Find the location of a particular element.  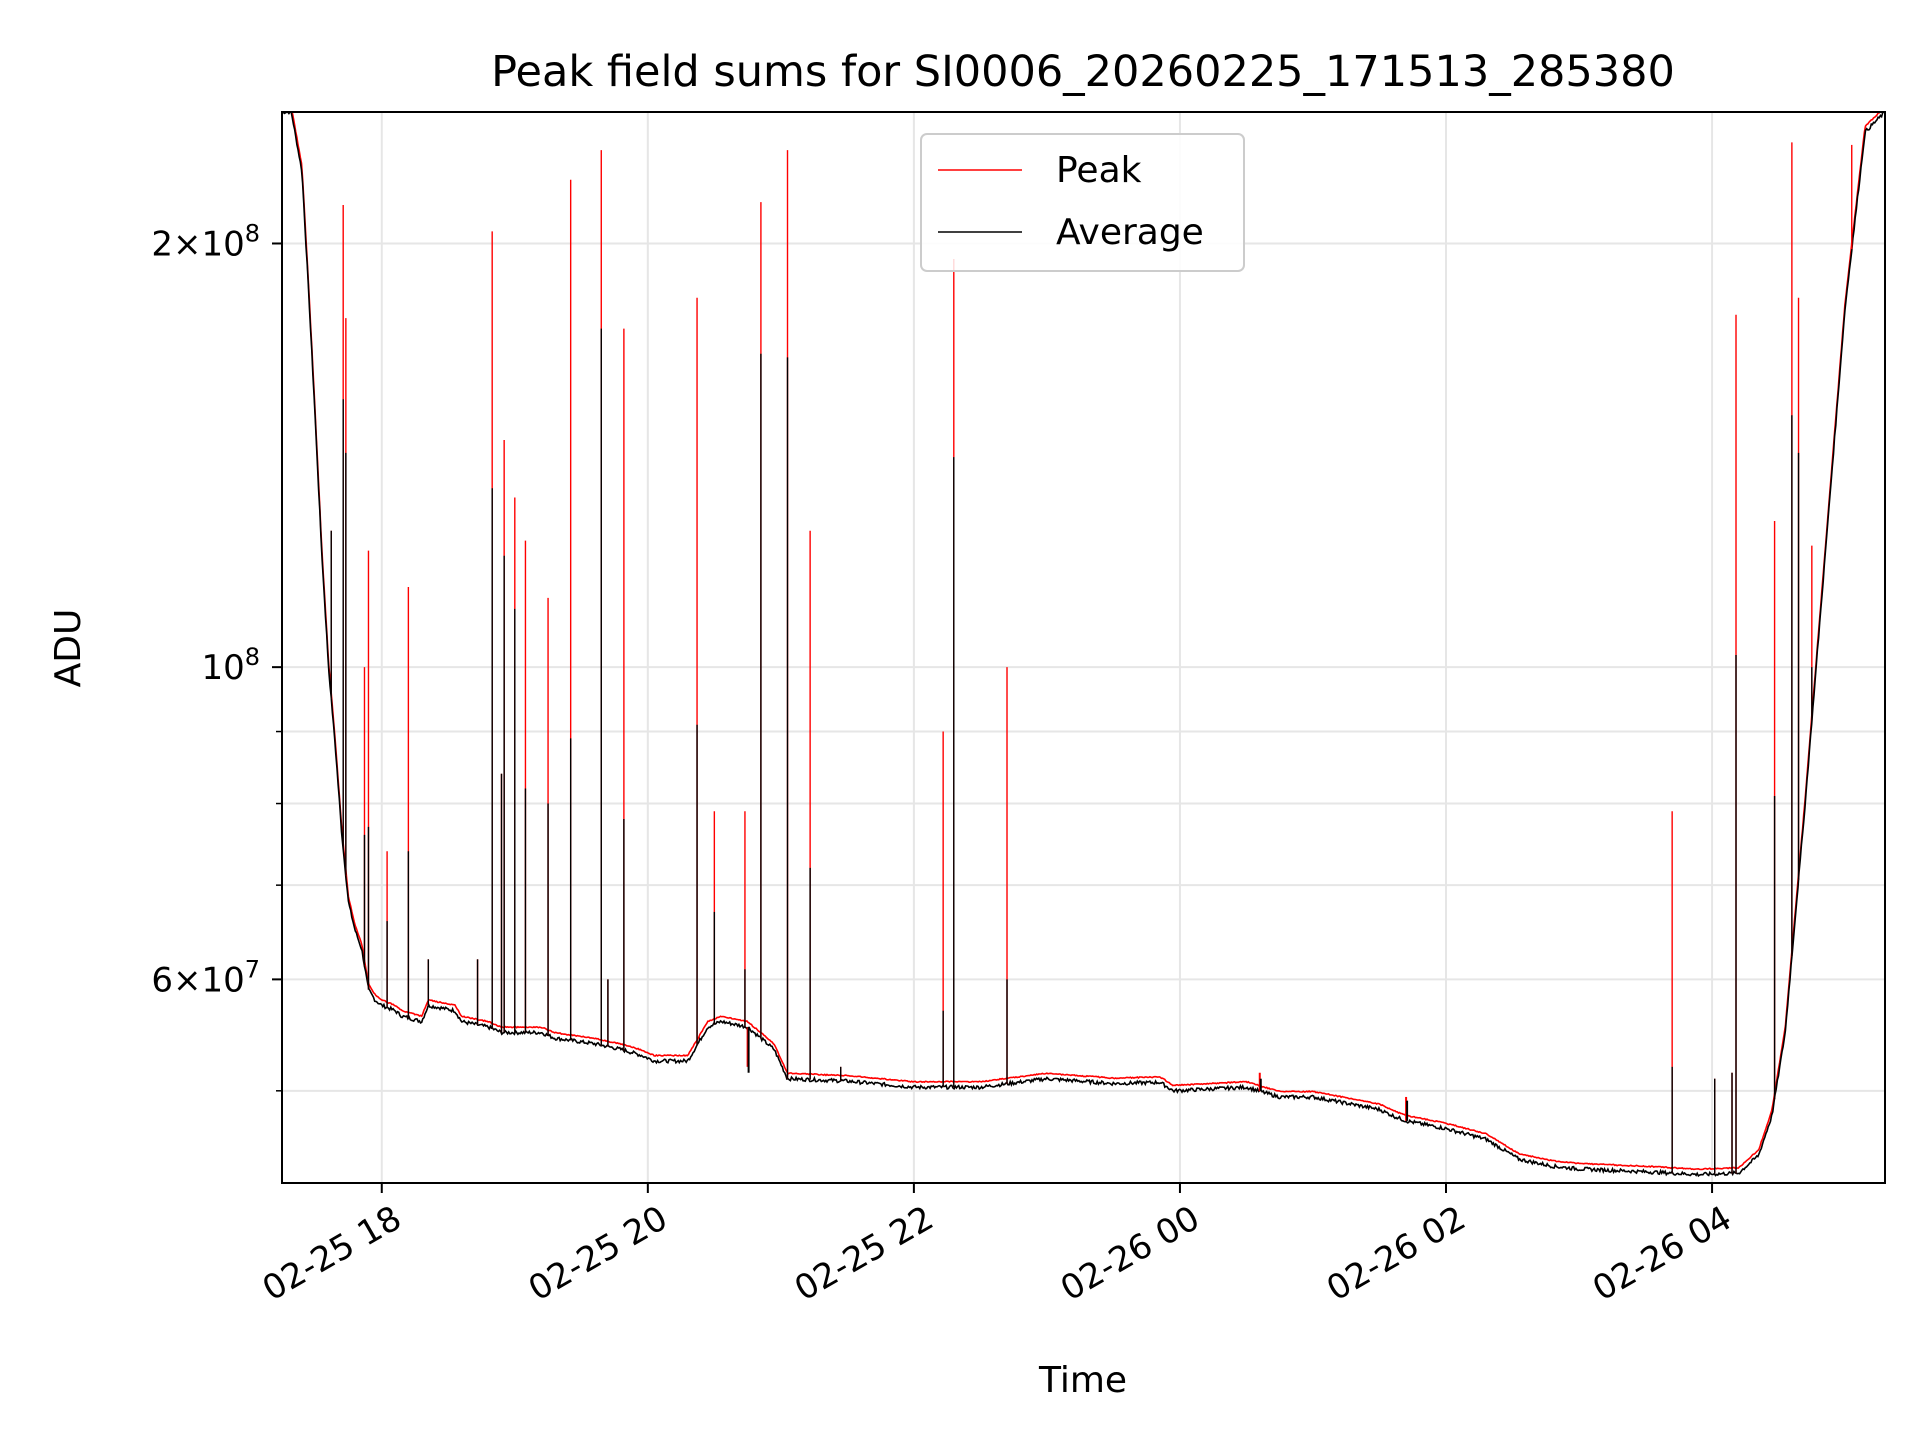

legend-box is located at coordinates (1082, 202).